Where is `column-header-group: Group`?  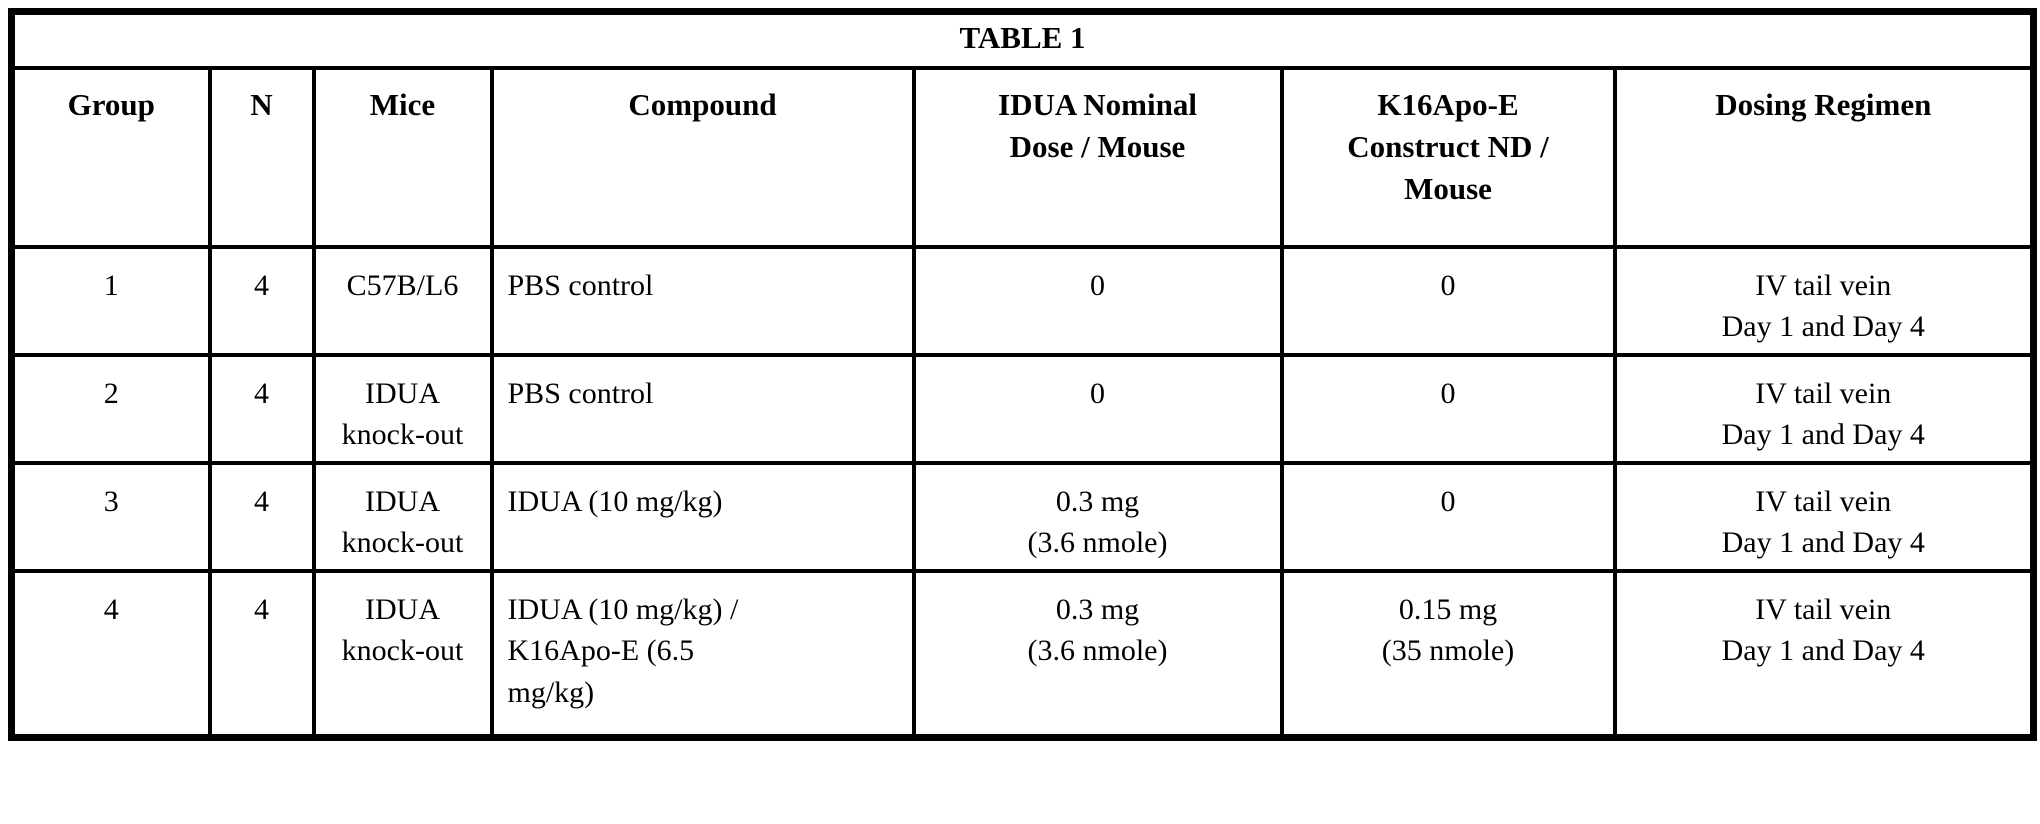
column-header-group: Group is located at coordinates (110, 157).